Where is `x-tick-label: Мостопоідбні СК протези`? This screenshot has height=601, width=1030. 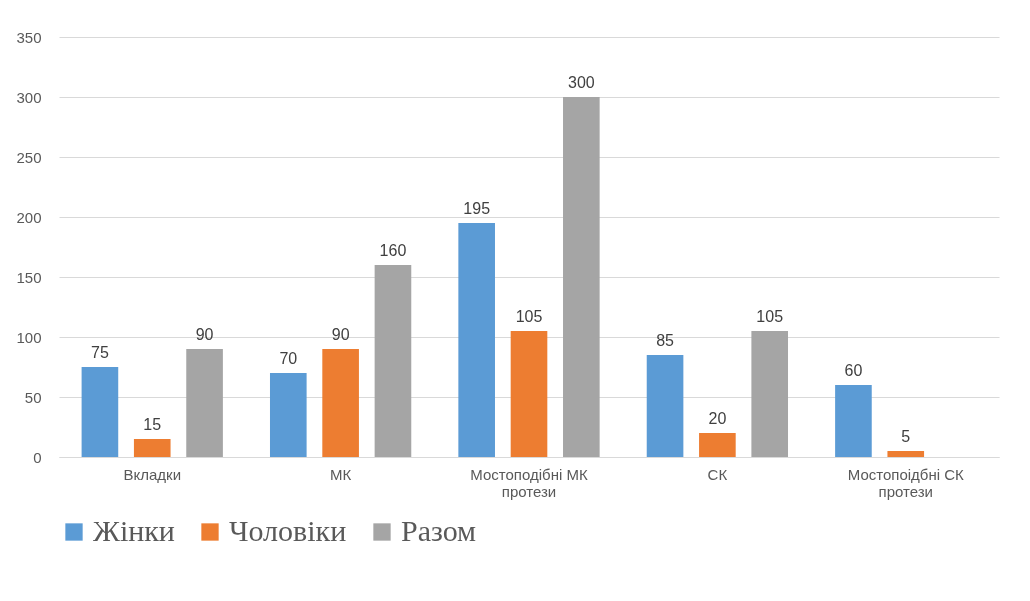 x-tick-label: Мостопоідбні СК протези is located at coordinates (906, 482).